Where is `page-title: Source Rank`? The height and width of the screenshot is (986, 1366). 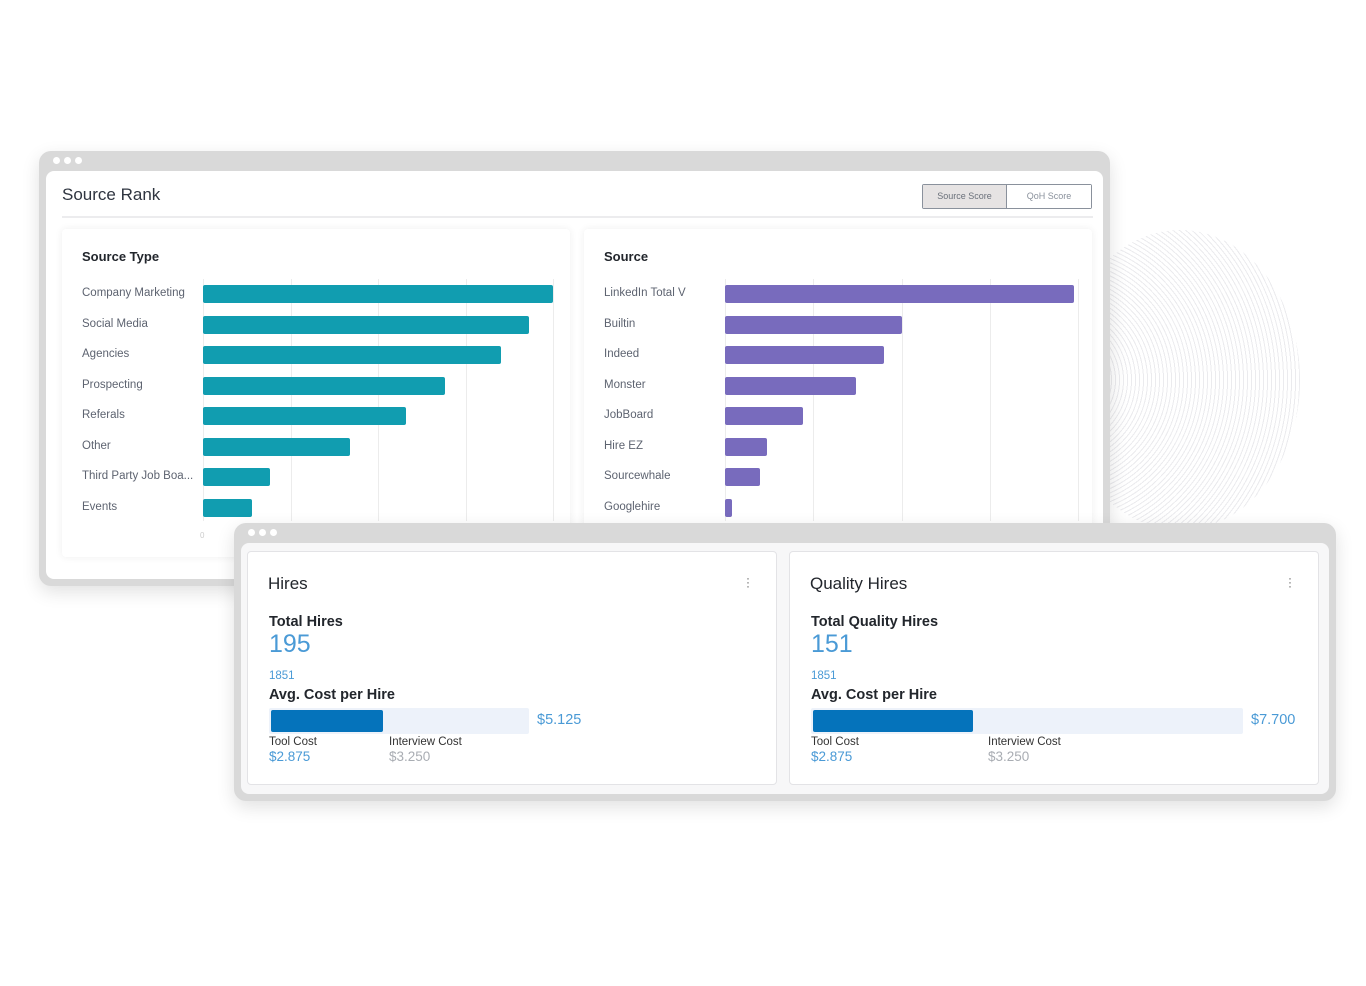 page-title: Source Rank is located at coordinates (111, 194).